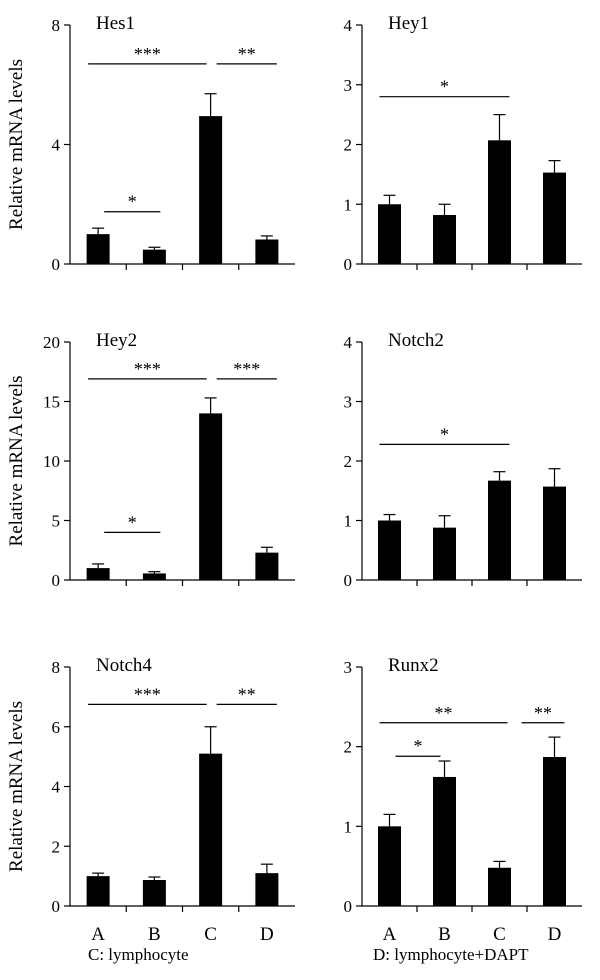  Describe the element at coordinates (116, 340) in the screenshot. I see `panel-title: Hey2` at that location.